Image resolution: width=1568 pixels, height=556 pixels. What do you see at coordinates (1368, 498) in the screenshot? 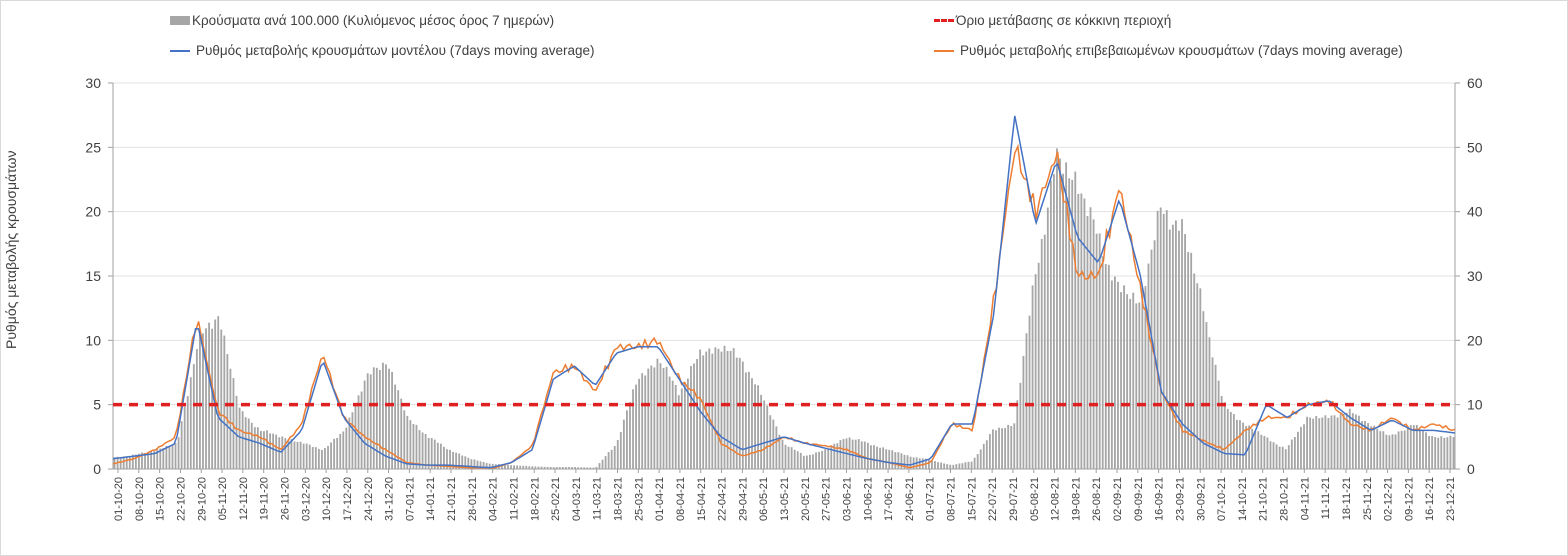
I see `x-tick-label: 25-11-21` at bounding box center [1368, 498].